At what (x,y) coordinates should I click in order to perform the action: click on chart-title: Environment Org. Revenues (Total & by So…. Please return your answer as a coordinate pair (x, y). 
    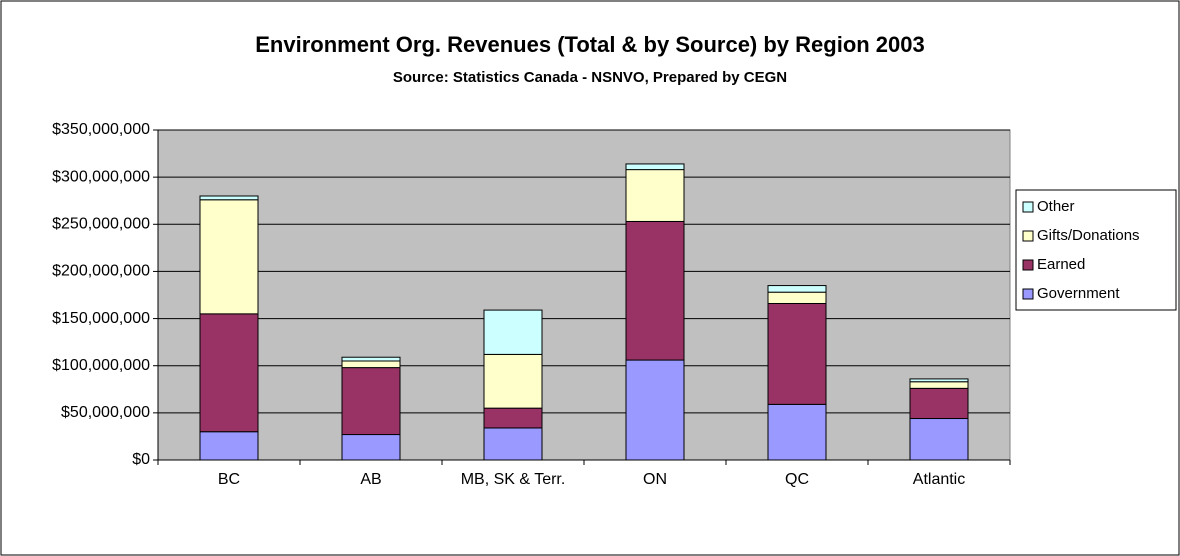
    Looking at the image, I should click on (590, 44).